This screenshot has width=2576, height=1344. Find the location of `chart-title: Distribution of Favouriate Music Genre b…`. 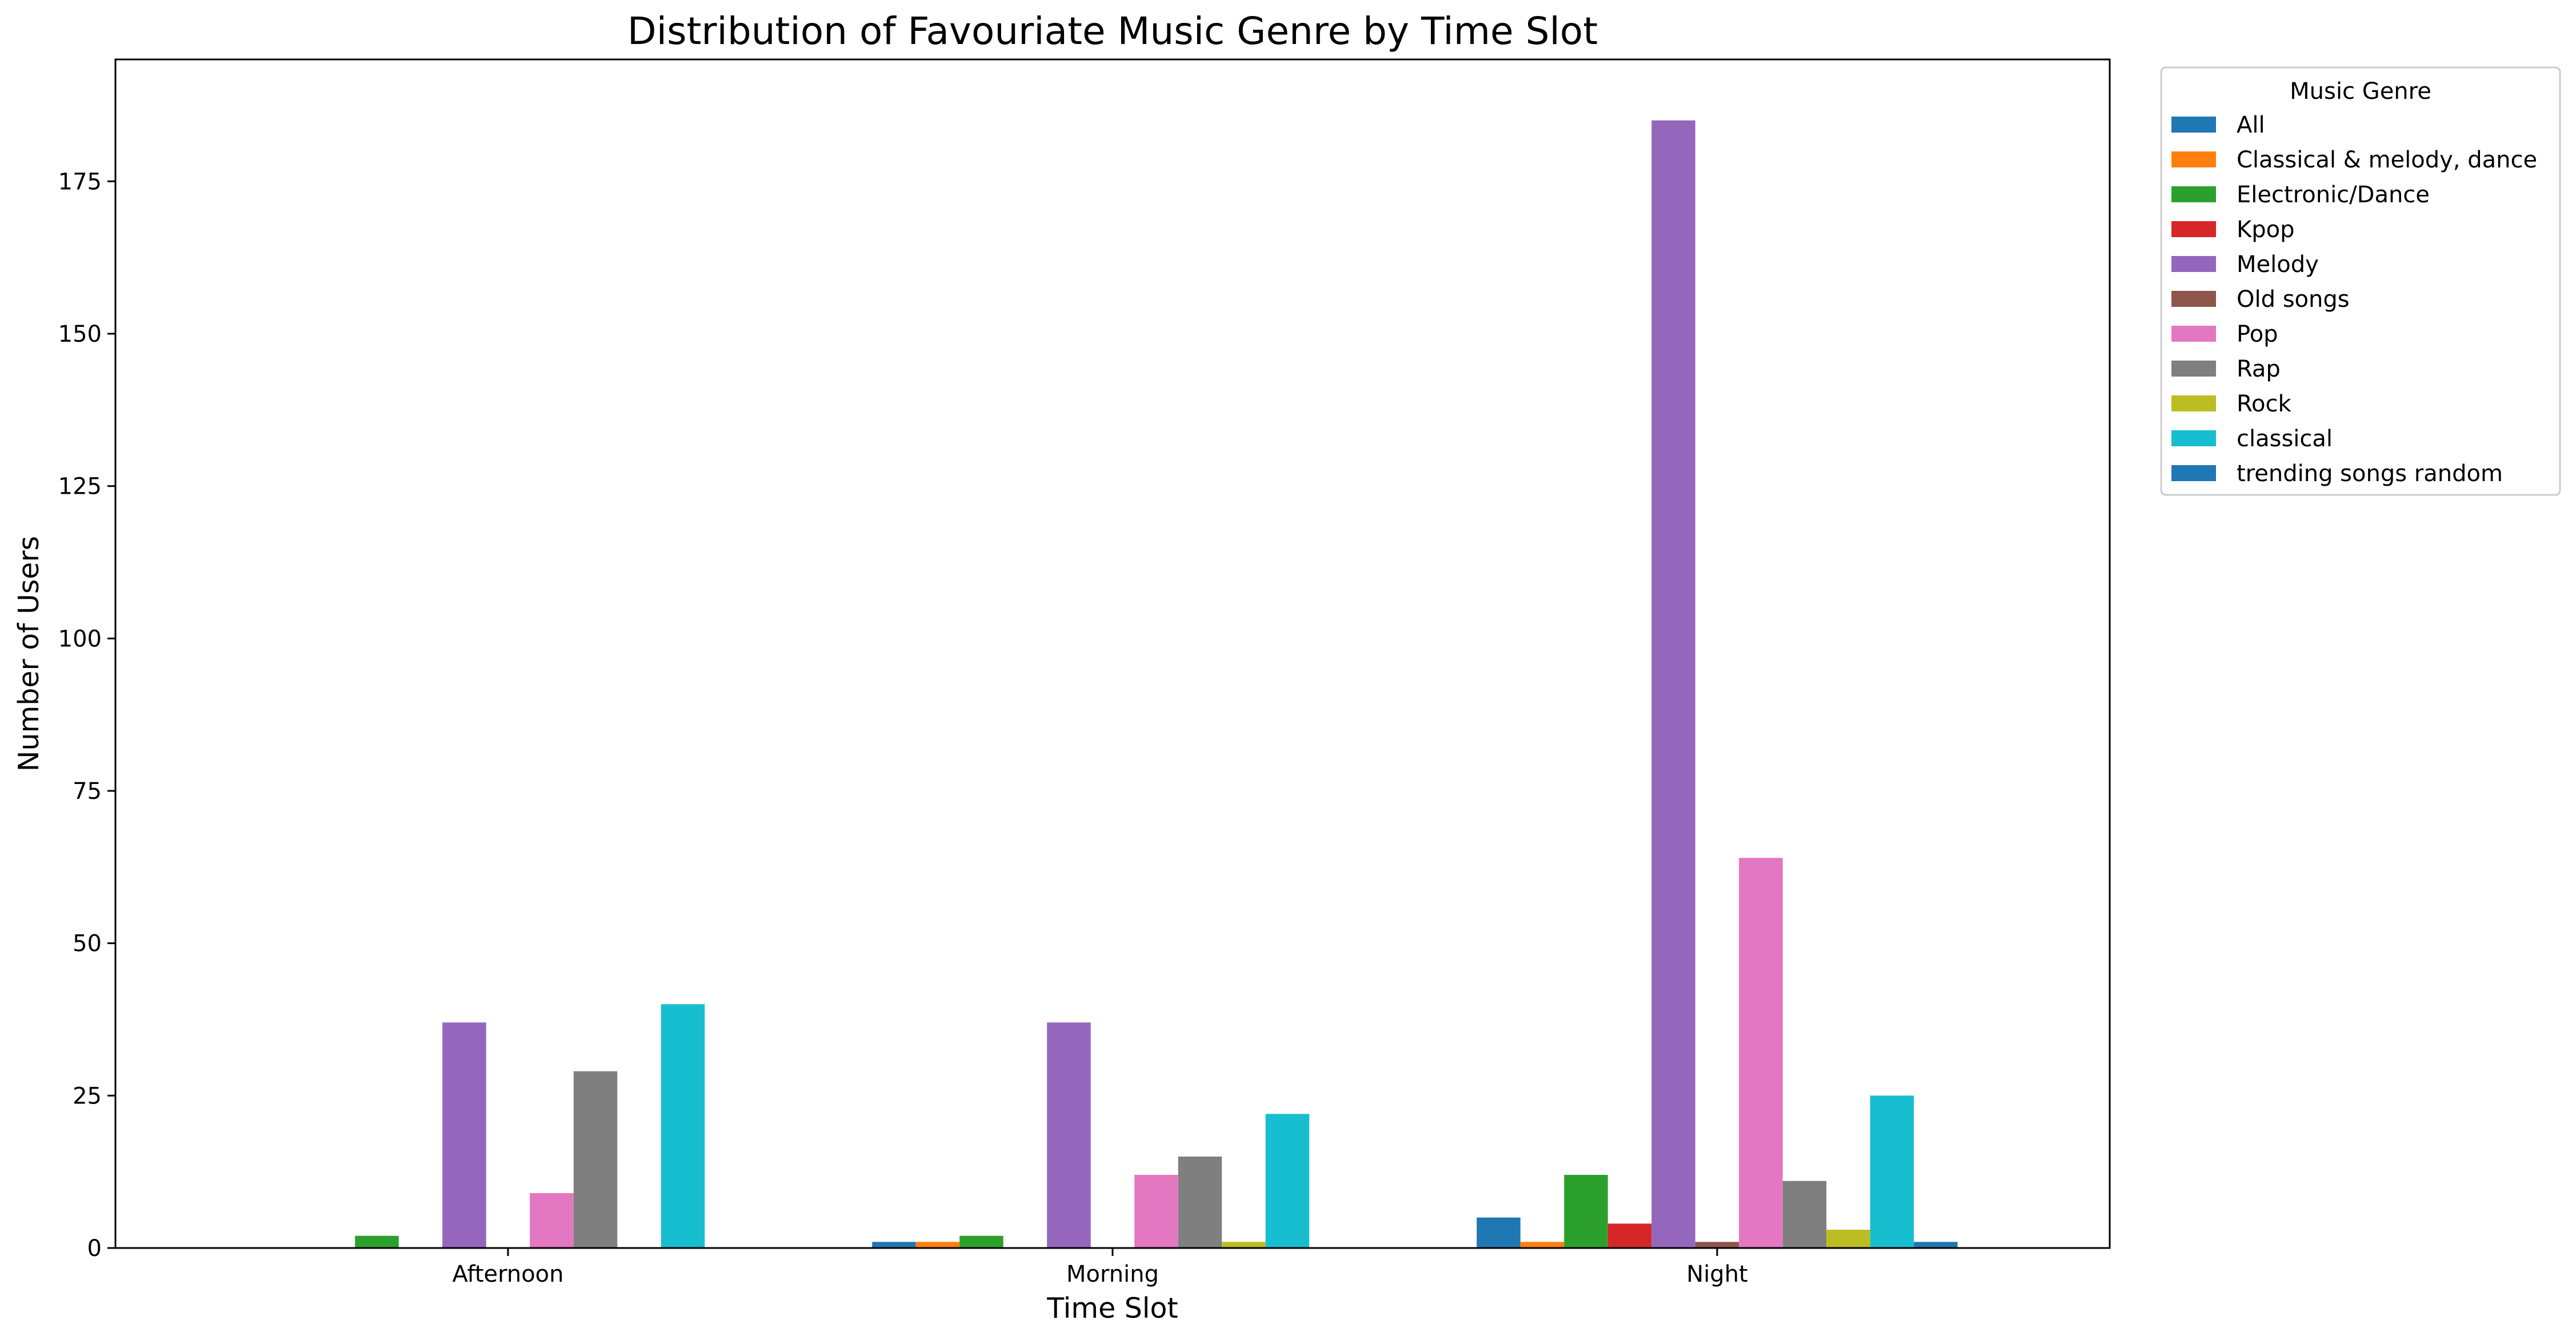

chart-title: Distribution of Favouriate Music Genre b… is located at coordinates (1112, 31).